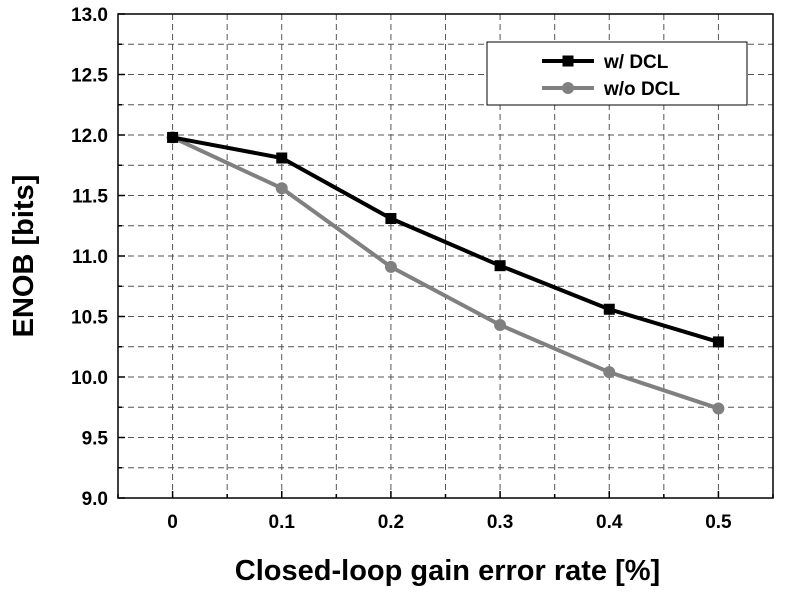  I want to click on y-axis-ticks: 9.0 9.5 10.0 10.5 11.0 11.5 12.0 12.5 13.0, so click(98, 257).